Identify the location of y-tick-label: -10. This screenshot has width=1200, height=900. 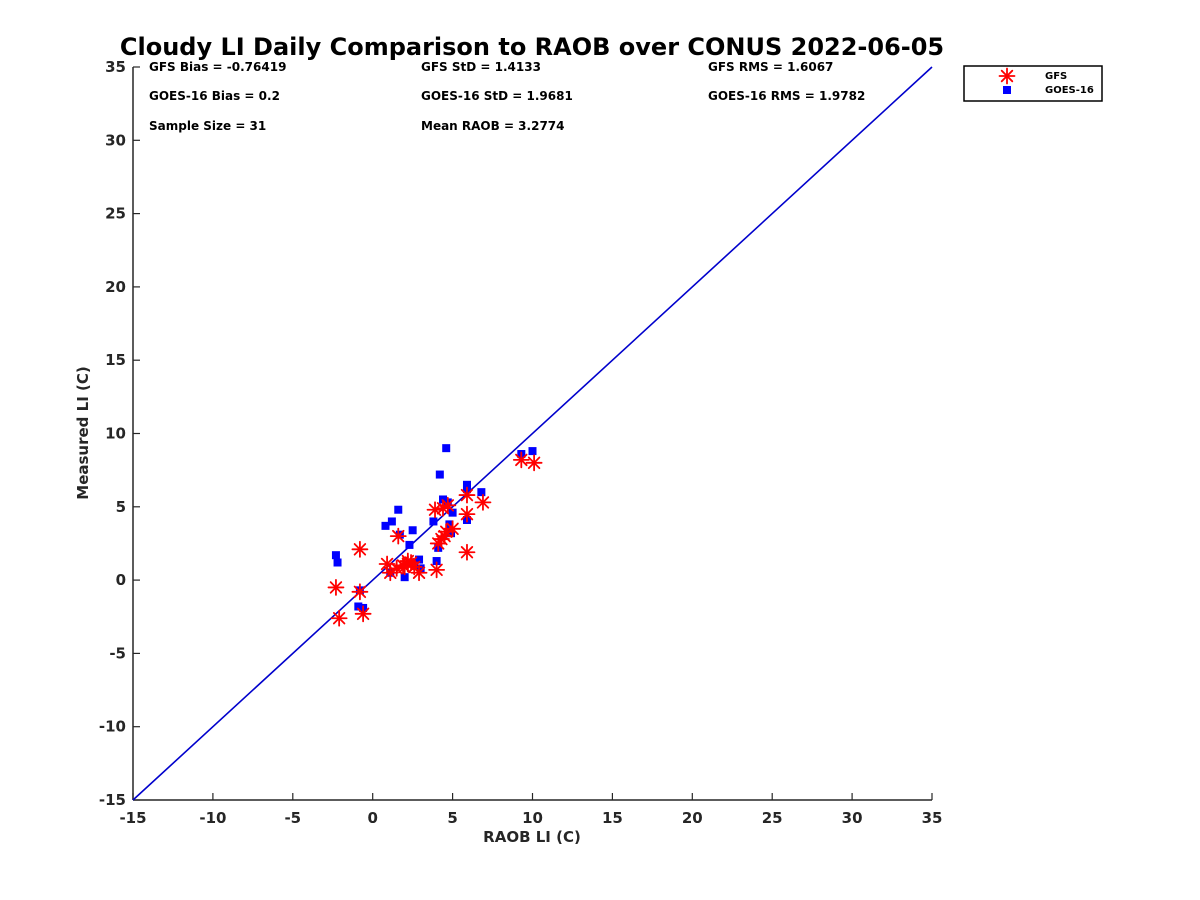
(112, 727).